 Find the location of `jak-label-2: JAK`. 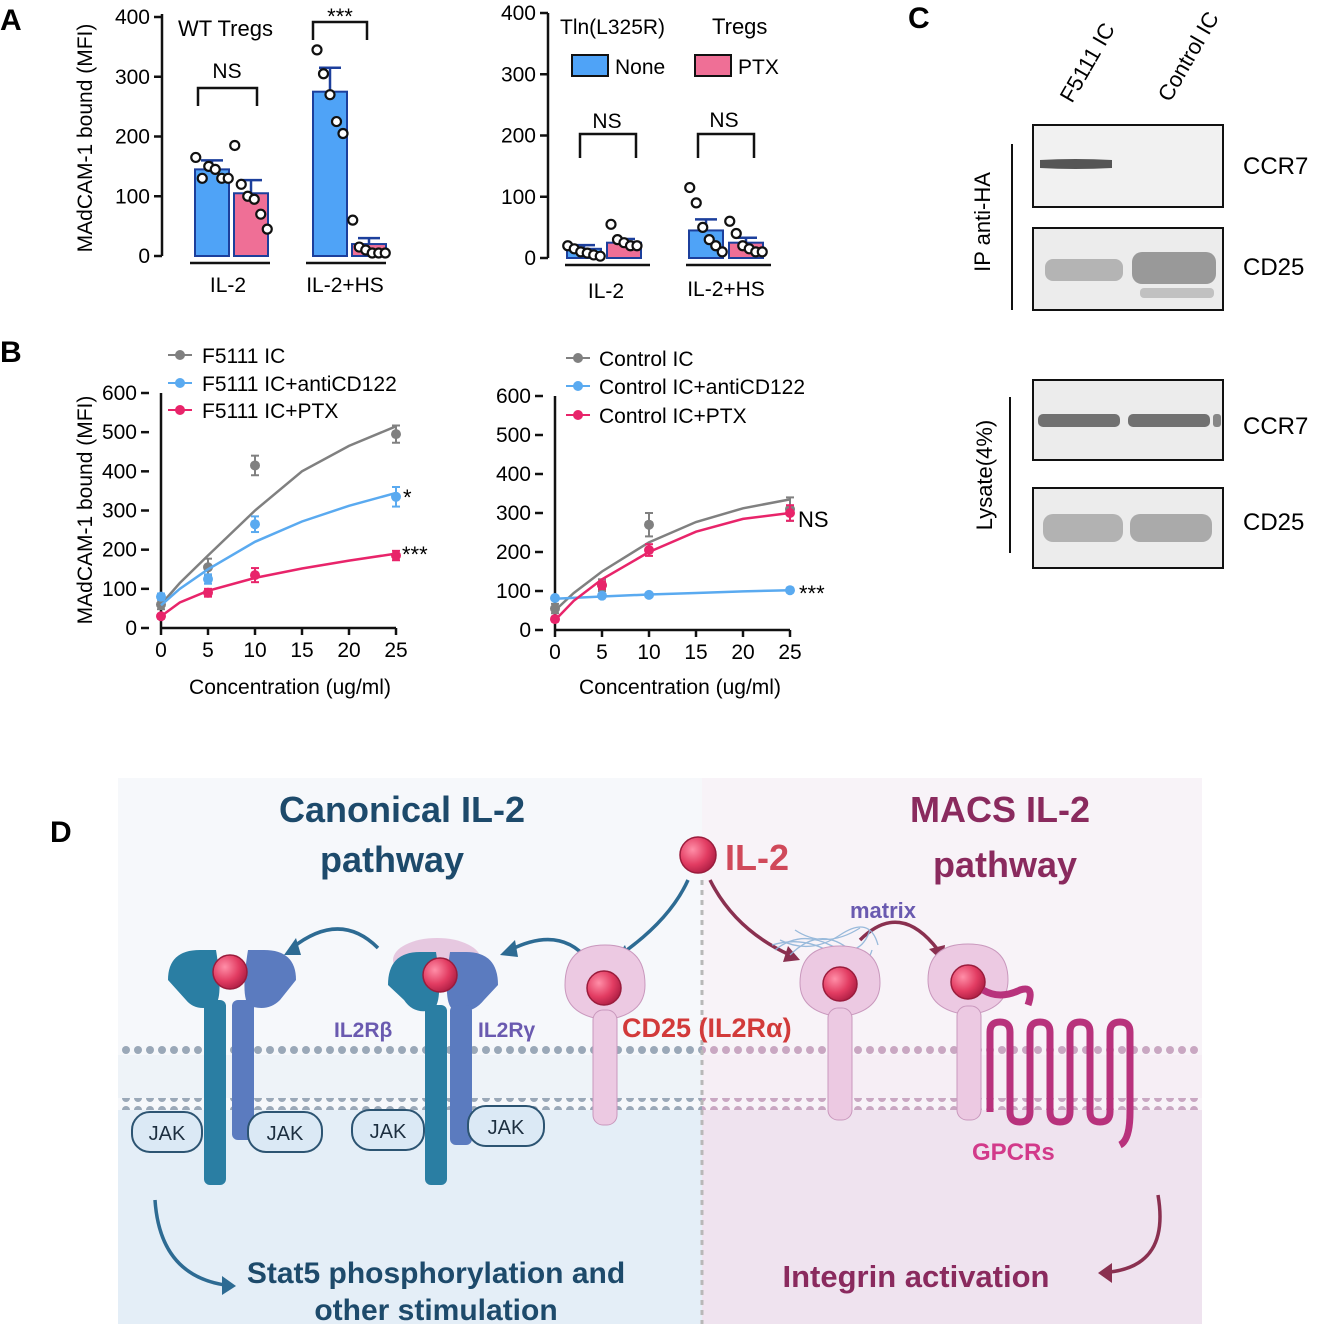

jak-label-2: JAK is located at coordinates (285, 1134).